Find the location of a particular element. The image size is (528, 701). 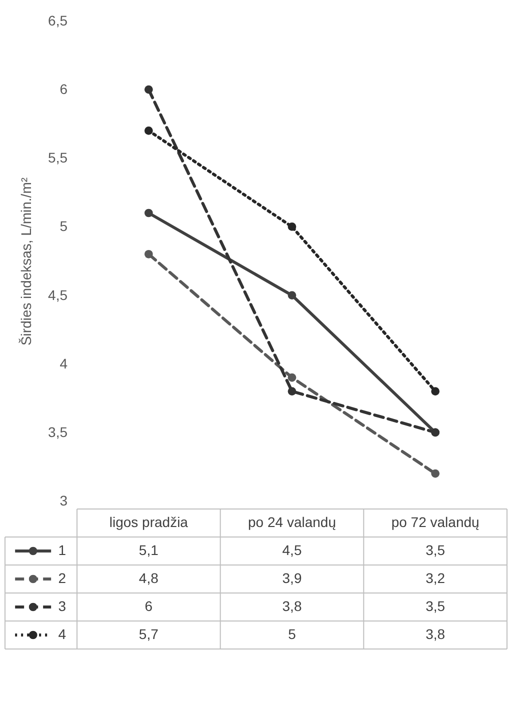

x-tick-label: po 72 valandų is located at coordinates (435, 522).